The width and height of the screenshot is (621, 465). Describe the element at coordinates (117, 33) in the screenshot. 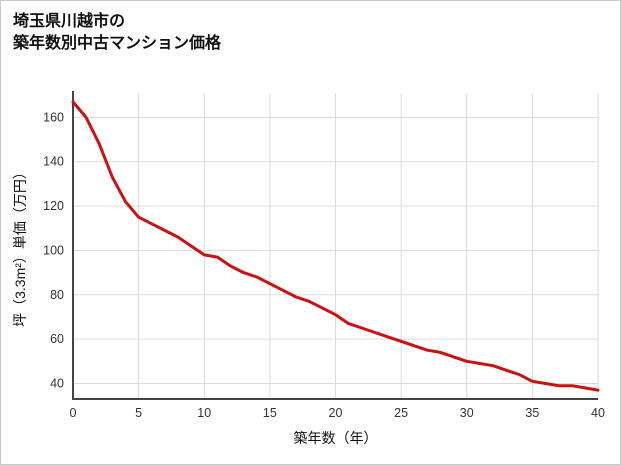

I see `chart-title: 埼玉県川越市の 築年数別中古マンション価格` at that location.